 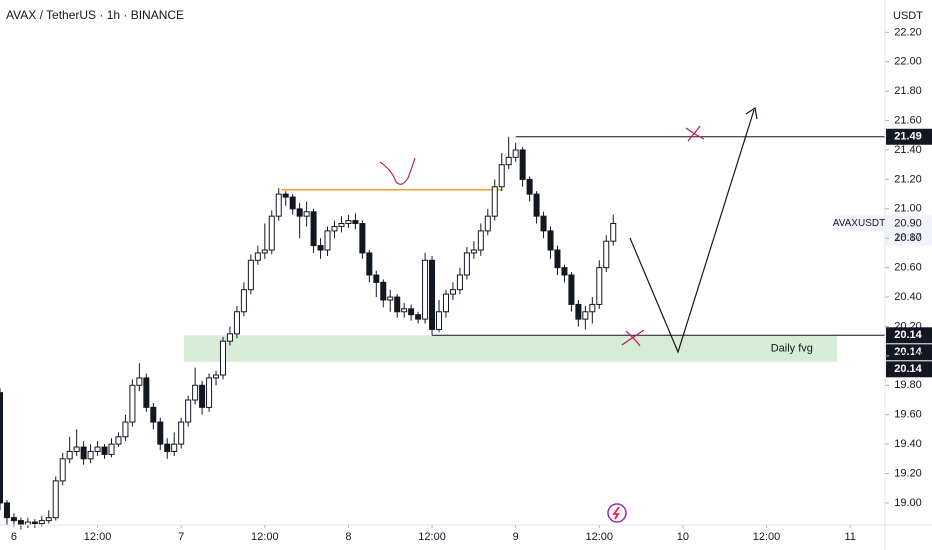 What do you see at coordinates (908, 356) in the screenshot?
I see `y-tick-label: 20.00` at bounding box center [908, 356].